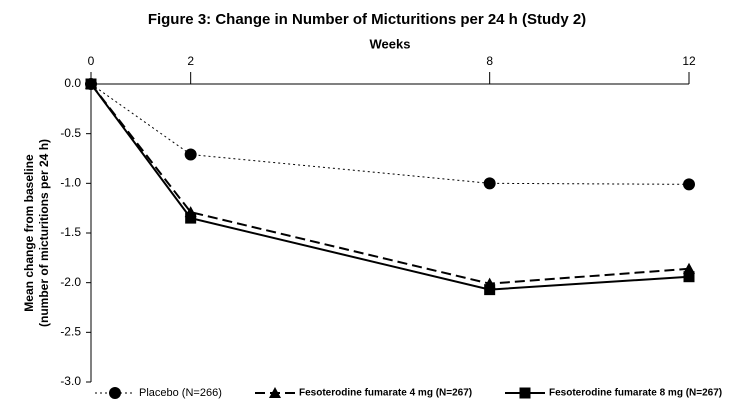 This screenshot has height=419, width=750. Describe the element at coordinates (70, 332) in the screenshot. I see `y-tick-label: -2.5` at that location.